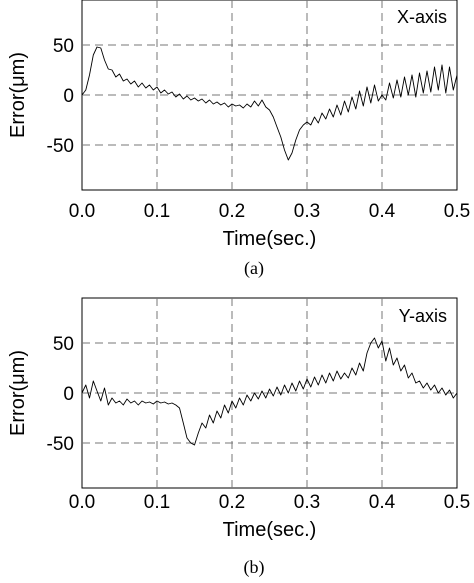 Image resolution: width=474 pixels, height=583 pixels. What do you see at coordinates (422, 17) in the screenshot?
I see `panel-tag: X-axis` at bounding box center [422, 17].